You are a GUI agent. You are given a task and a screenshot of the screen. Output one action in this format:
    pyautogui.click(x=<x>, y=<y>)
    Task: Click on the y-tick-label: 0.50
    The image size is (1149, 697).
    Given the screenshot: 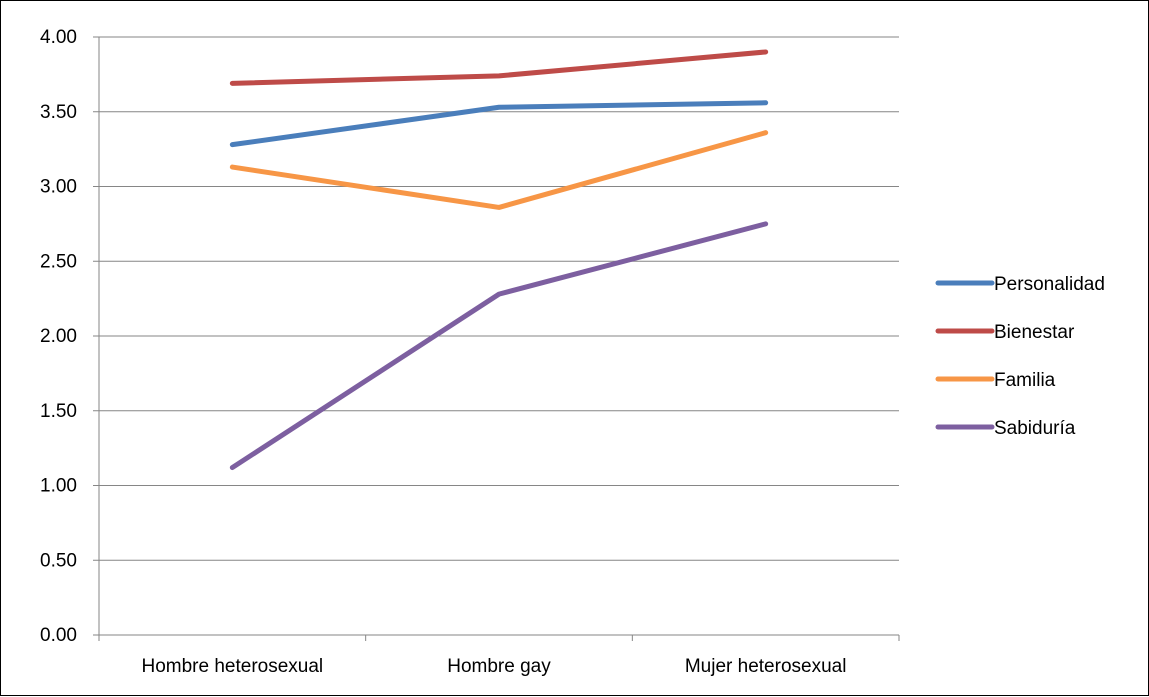 What is the action you would take?
    pyautogui.click(x=58, y=560)
    